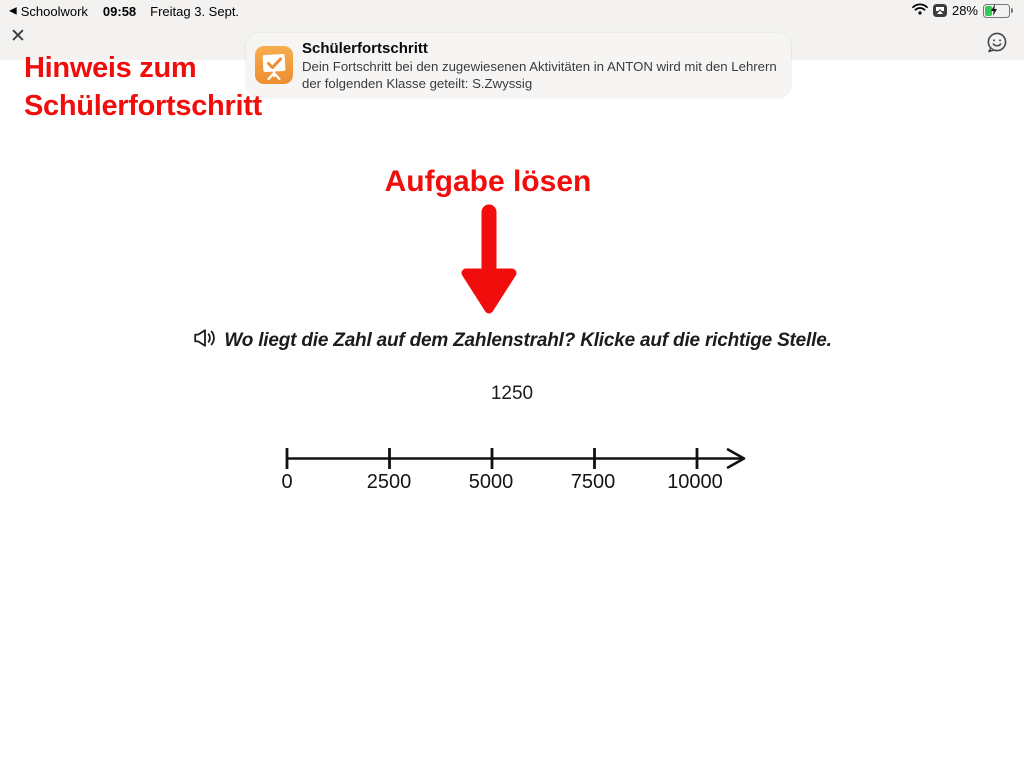 This screenshot has height=768, width=1024. I want to click on schoolwork-app-icon, so click(274, 65).